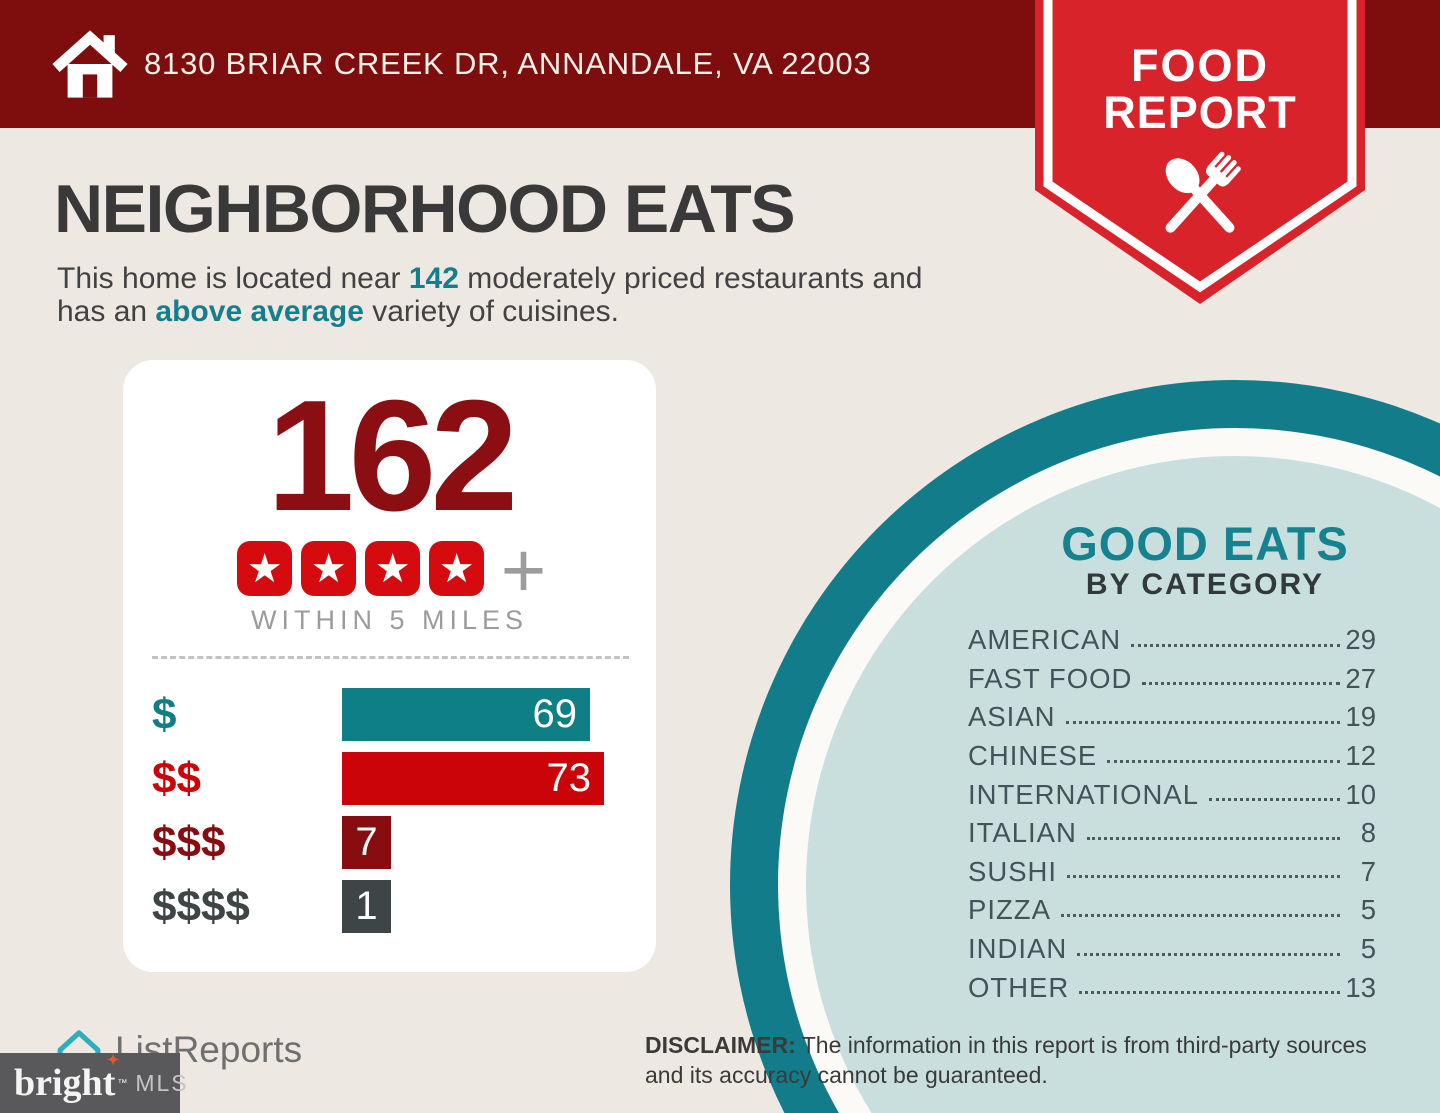 Image resolution: width=1440 pixels, height=1113 pixels. I want to click on category-row: INDIAN 5, so click(1172, 949).